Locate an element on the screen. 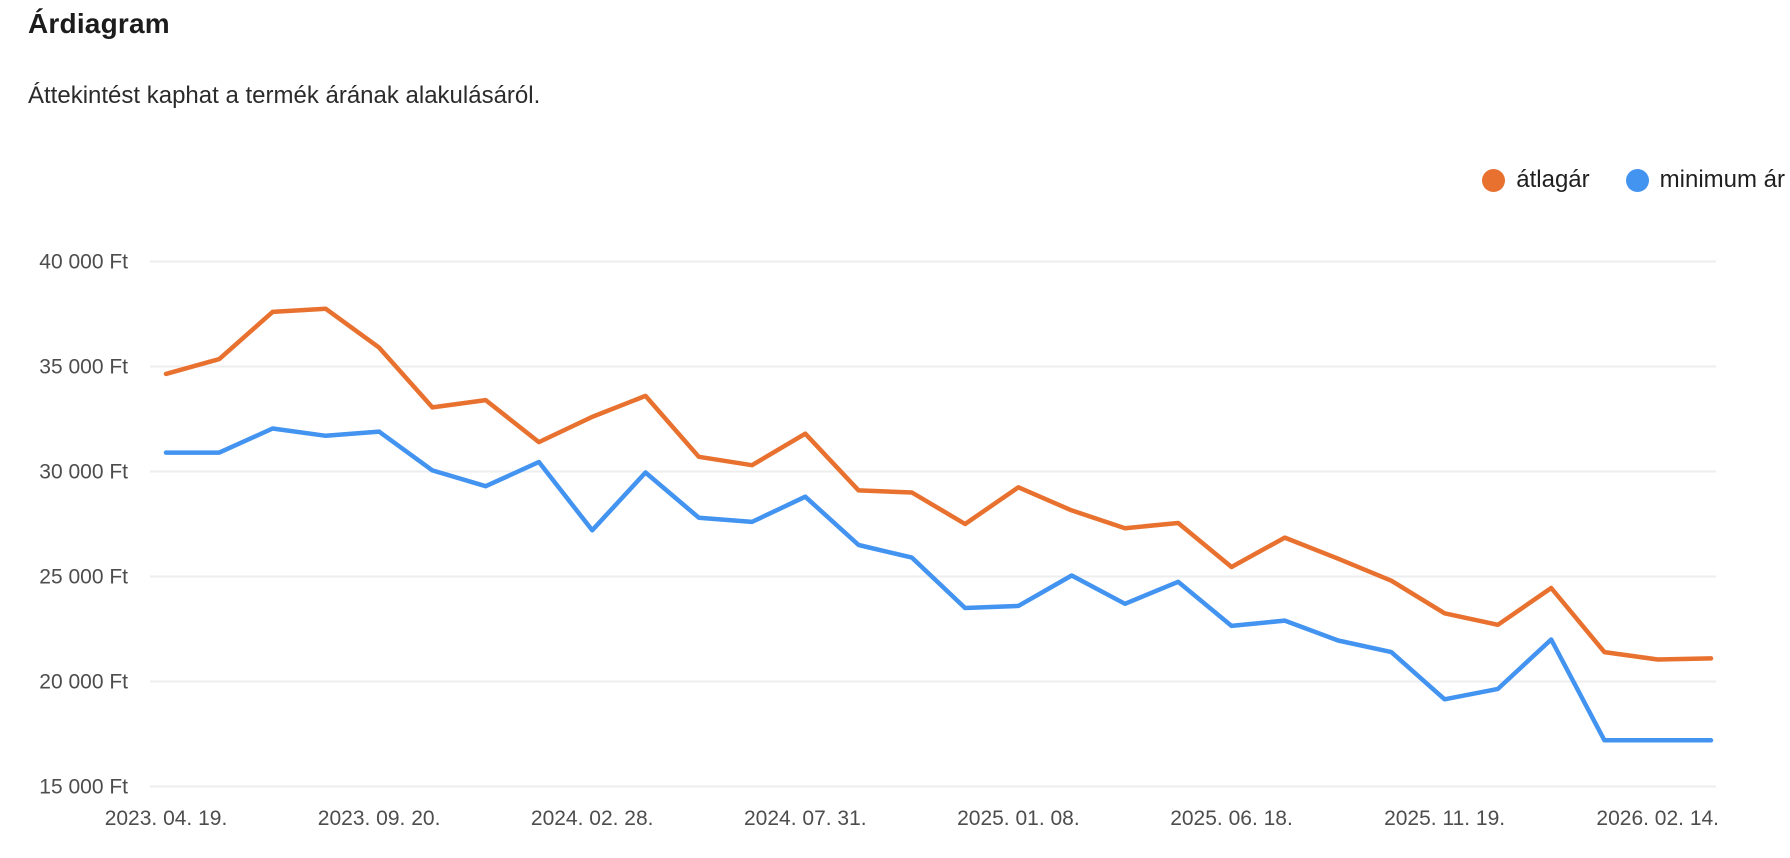 The width and height of the screenshot is (1790, 858). y-axis-tick-label: 30 000 Ft is located at coordinates (83, 472).